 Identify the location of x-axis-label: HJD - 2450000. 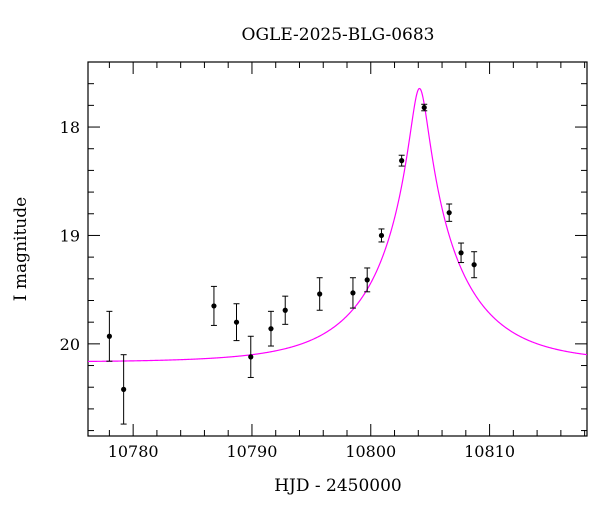
(338, 486).